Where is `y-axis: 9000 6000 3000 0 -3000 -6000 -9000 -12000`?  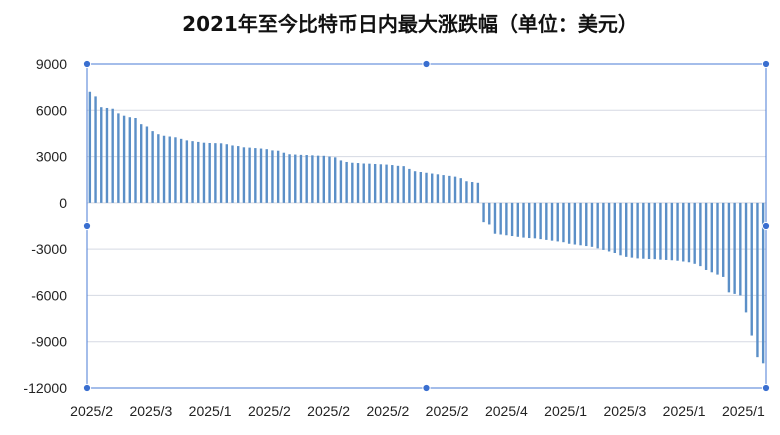
y-axis: 9000 6000 3000 0 -3000 -6000 -9000 -12000 is located at coordinates (45, 226).